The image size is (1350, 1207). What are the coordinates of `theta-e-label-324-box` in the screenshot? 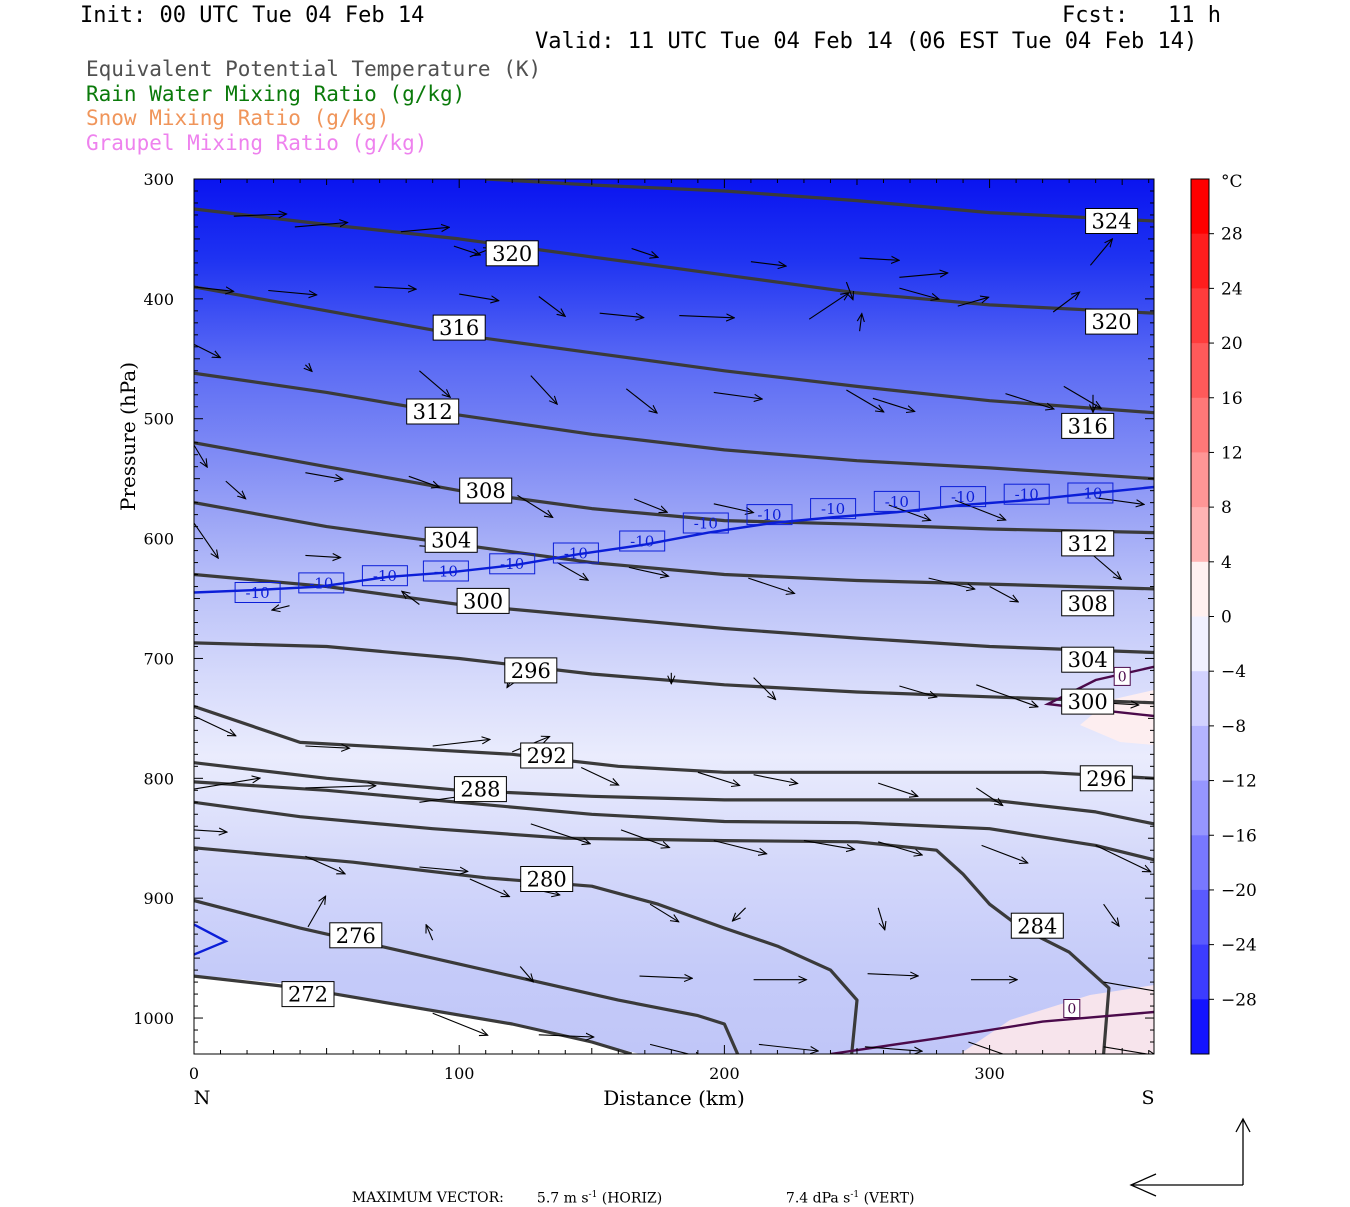 It's located at (1112, 221).